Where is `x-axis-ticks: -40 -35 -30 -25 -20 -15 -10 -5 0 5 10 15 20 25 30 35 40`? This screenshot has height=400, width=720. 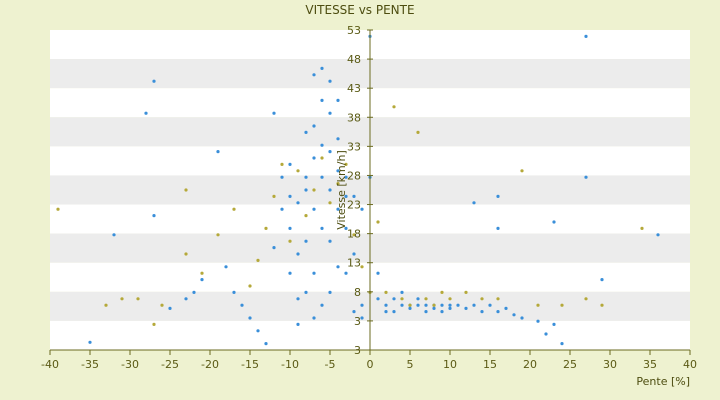 x-axis-ticks: -40 -35 -30 -25 -20 -15 -10 -5 0 5 10 15 20 25 30 35 40 is located at coordinates (369, 360).